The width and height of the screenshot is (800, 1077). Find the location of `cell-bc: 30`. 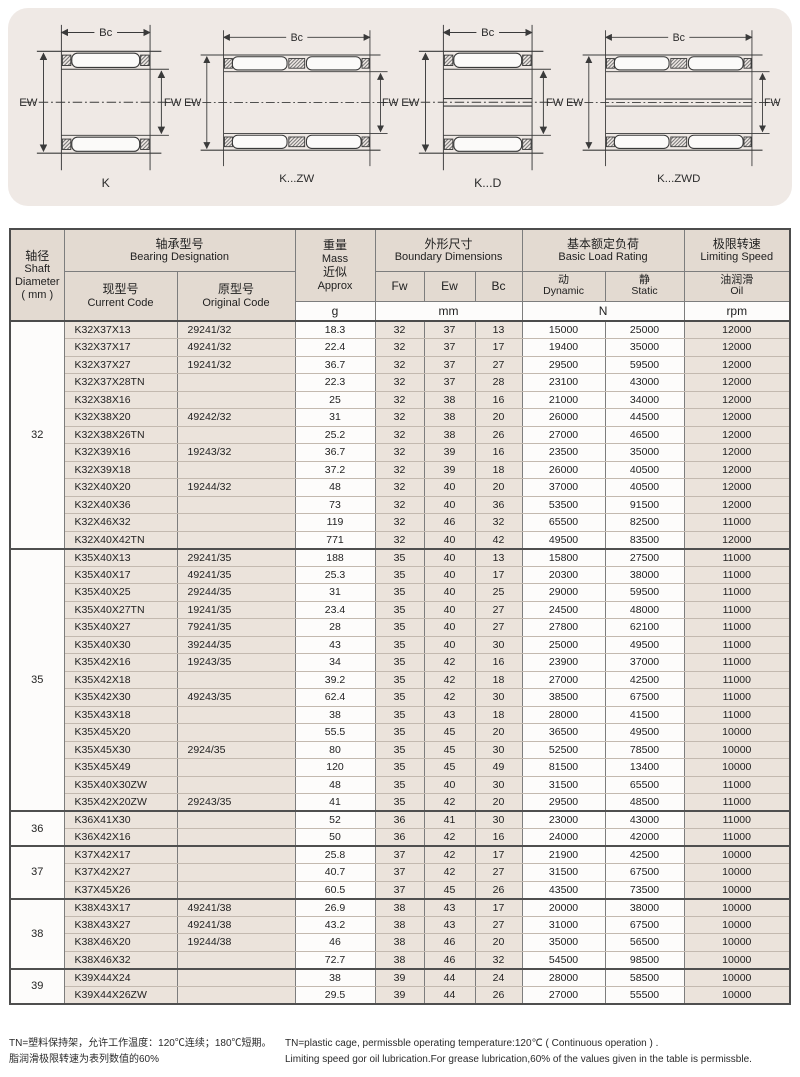

cell-bc: 30 is located at coordinates (499, 645).